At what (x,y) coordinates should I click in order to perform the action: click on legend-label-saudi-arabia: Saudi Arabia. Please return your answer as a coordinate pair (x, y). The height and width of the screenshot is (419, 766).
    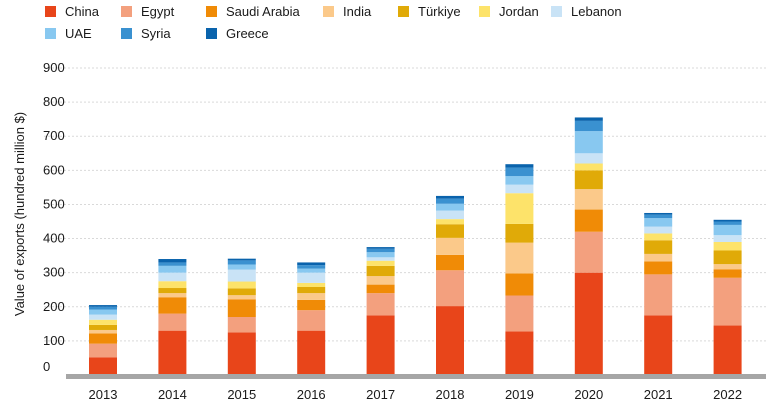
    Looking at the image, I should click on (263, 11).